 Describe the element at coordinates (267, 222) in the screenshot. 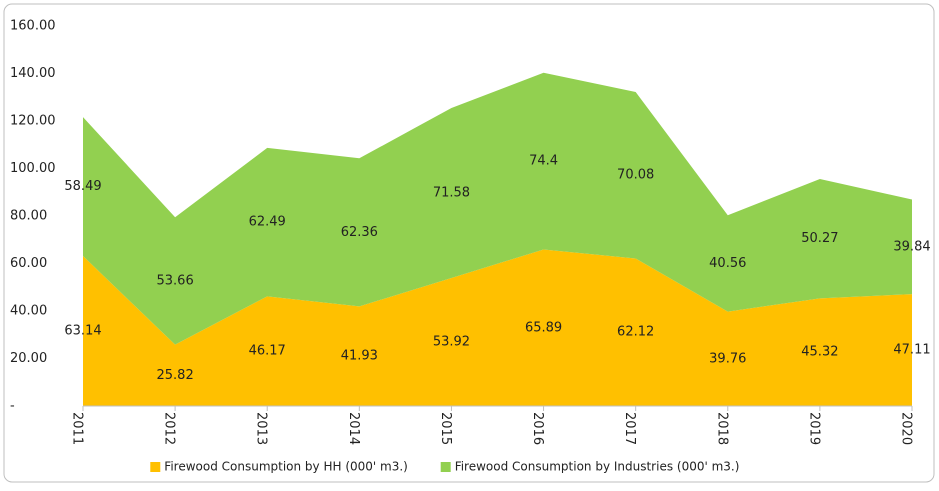

I see `data-label: 62.49` at that location.